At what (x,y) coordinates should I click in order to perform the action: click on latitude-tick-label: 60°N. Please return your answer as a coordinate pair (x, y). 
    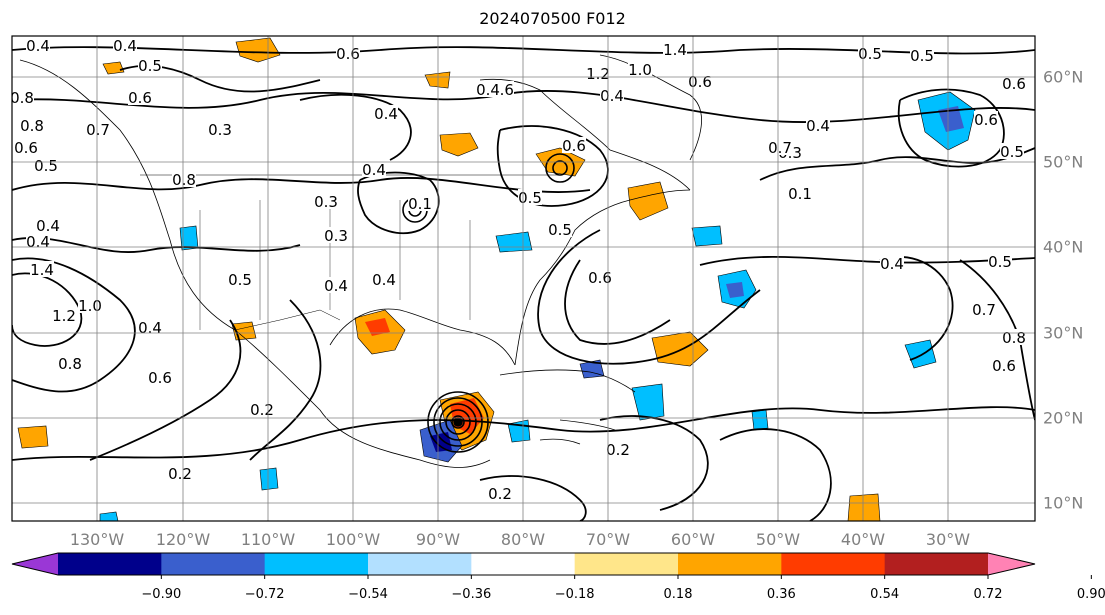
    Looking at the image, I should click on (1063, 77).